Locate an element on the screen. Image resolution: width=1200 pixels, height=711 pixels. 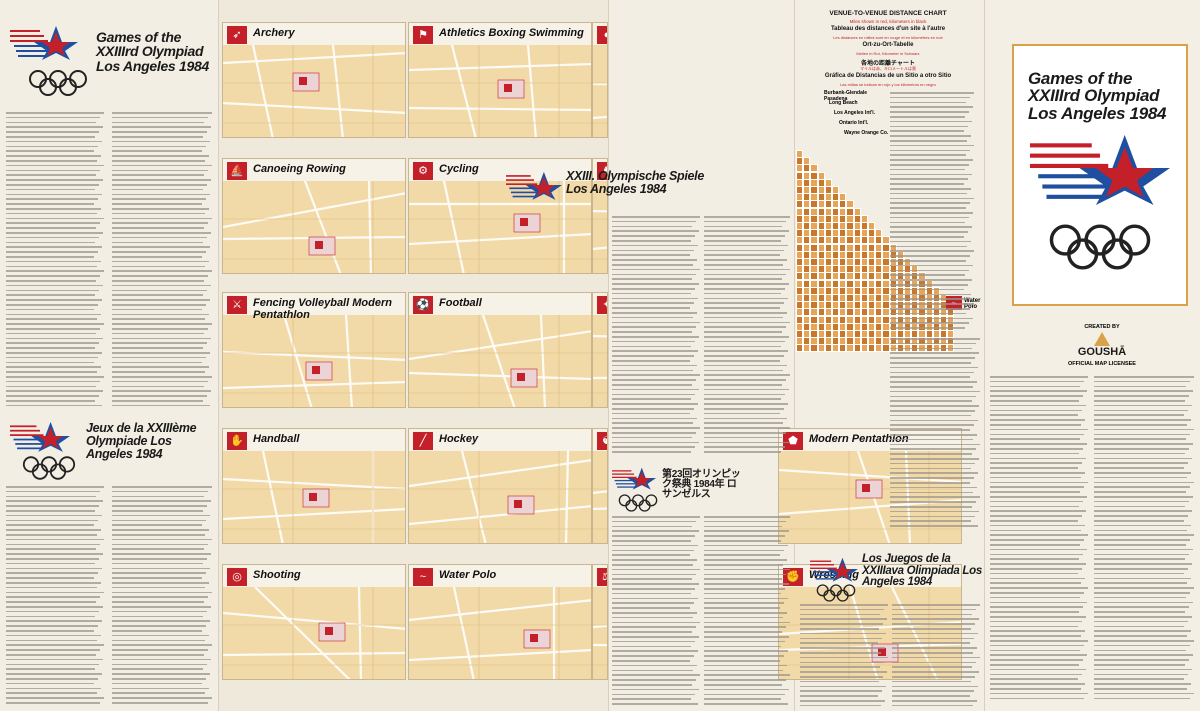
gousha-logo-icon is located at coordinates (1102, 339).